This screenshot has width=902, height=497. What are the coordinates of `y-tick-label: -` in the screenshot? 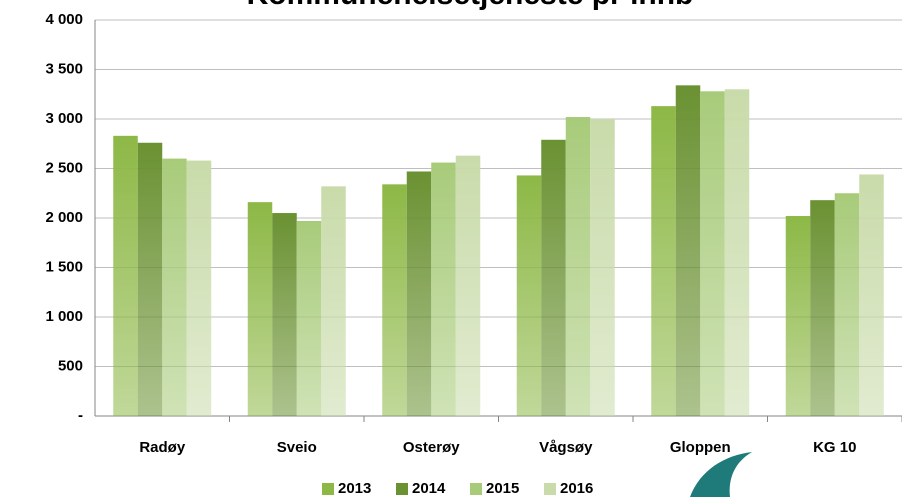 It's located at (80, 415).